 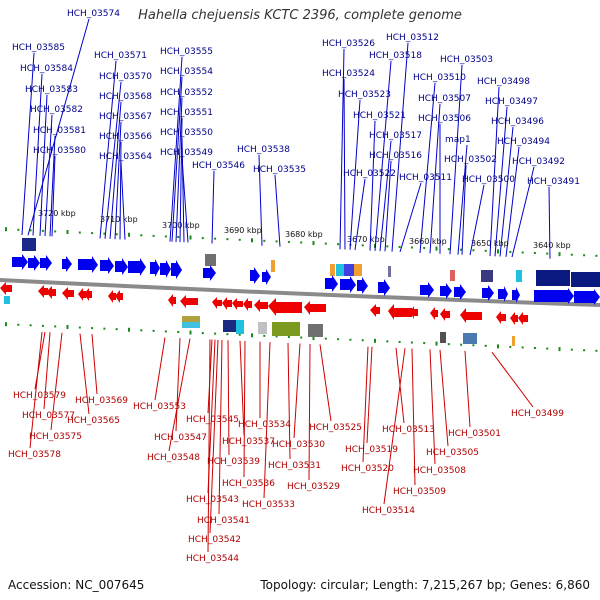 I want to click on gene-label-forward: HCH_03568, so click(x=125, y=97).